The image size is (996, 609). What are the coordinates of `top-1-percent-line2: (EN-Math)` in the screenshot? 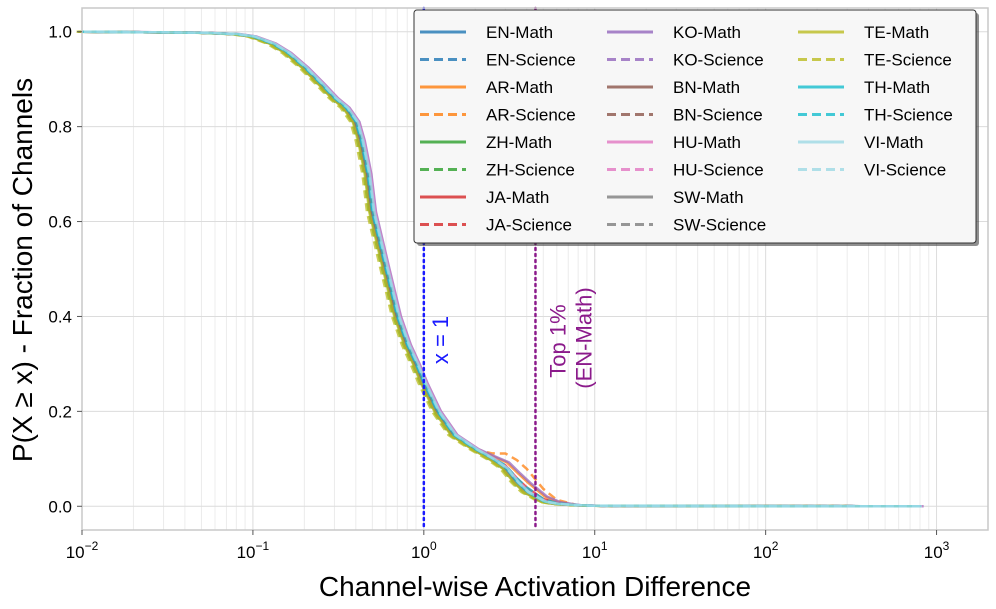 It's located at (583, 337).